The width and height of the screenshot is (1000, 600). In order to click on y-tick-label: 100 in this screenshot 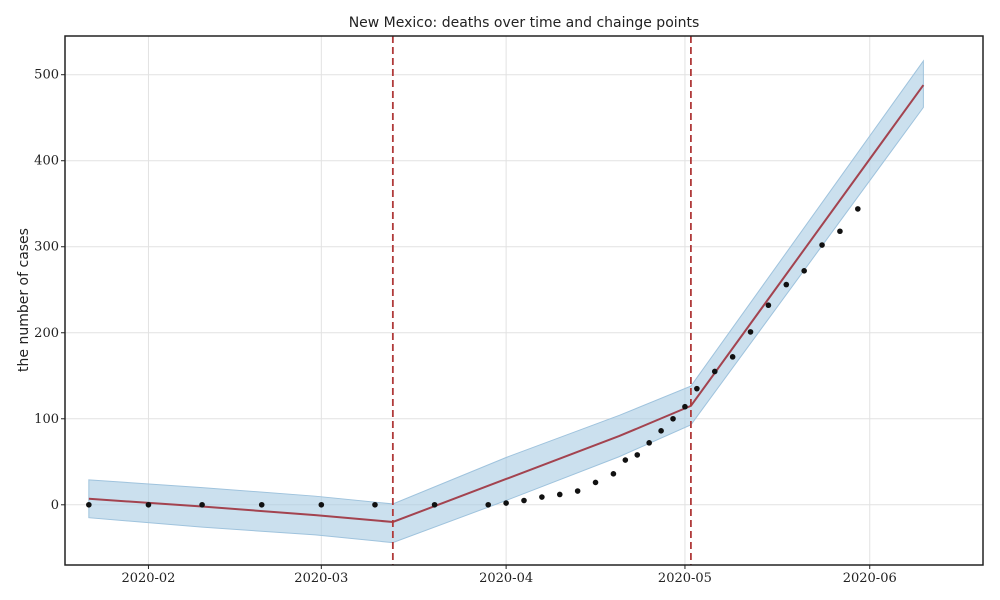, I will do `click(46, 419)`.